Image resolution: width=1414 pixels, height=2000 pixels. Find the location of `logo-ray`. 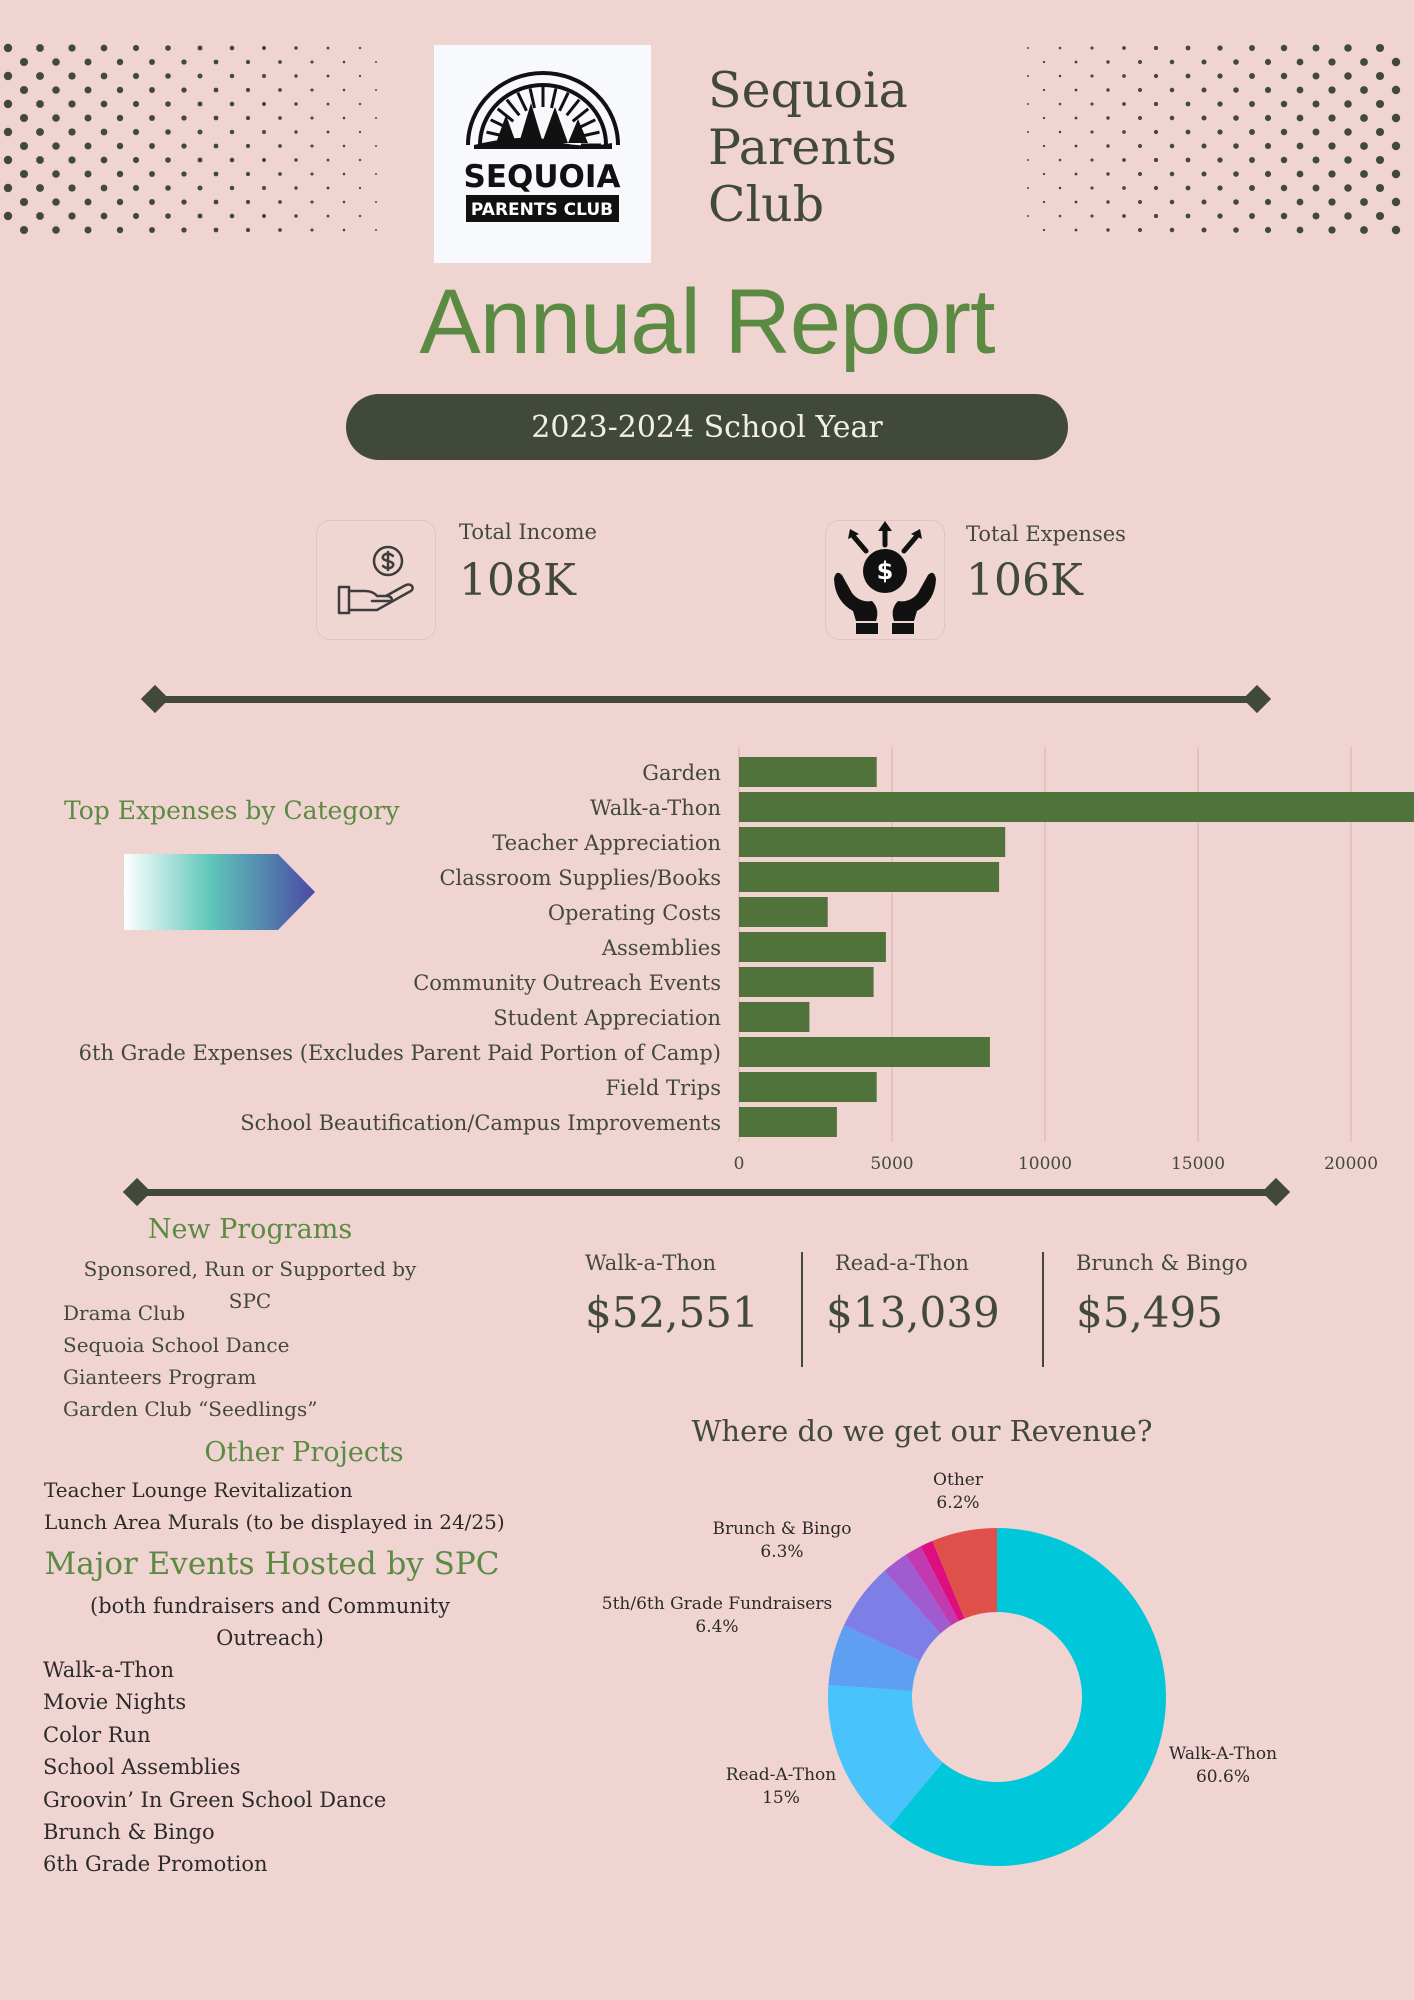

logo-ray is located at coordinates (554, 98).